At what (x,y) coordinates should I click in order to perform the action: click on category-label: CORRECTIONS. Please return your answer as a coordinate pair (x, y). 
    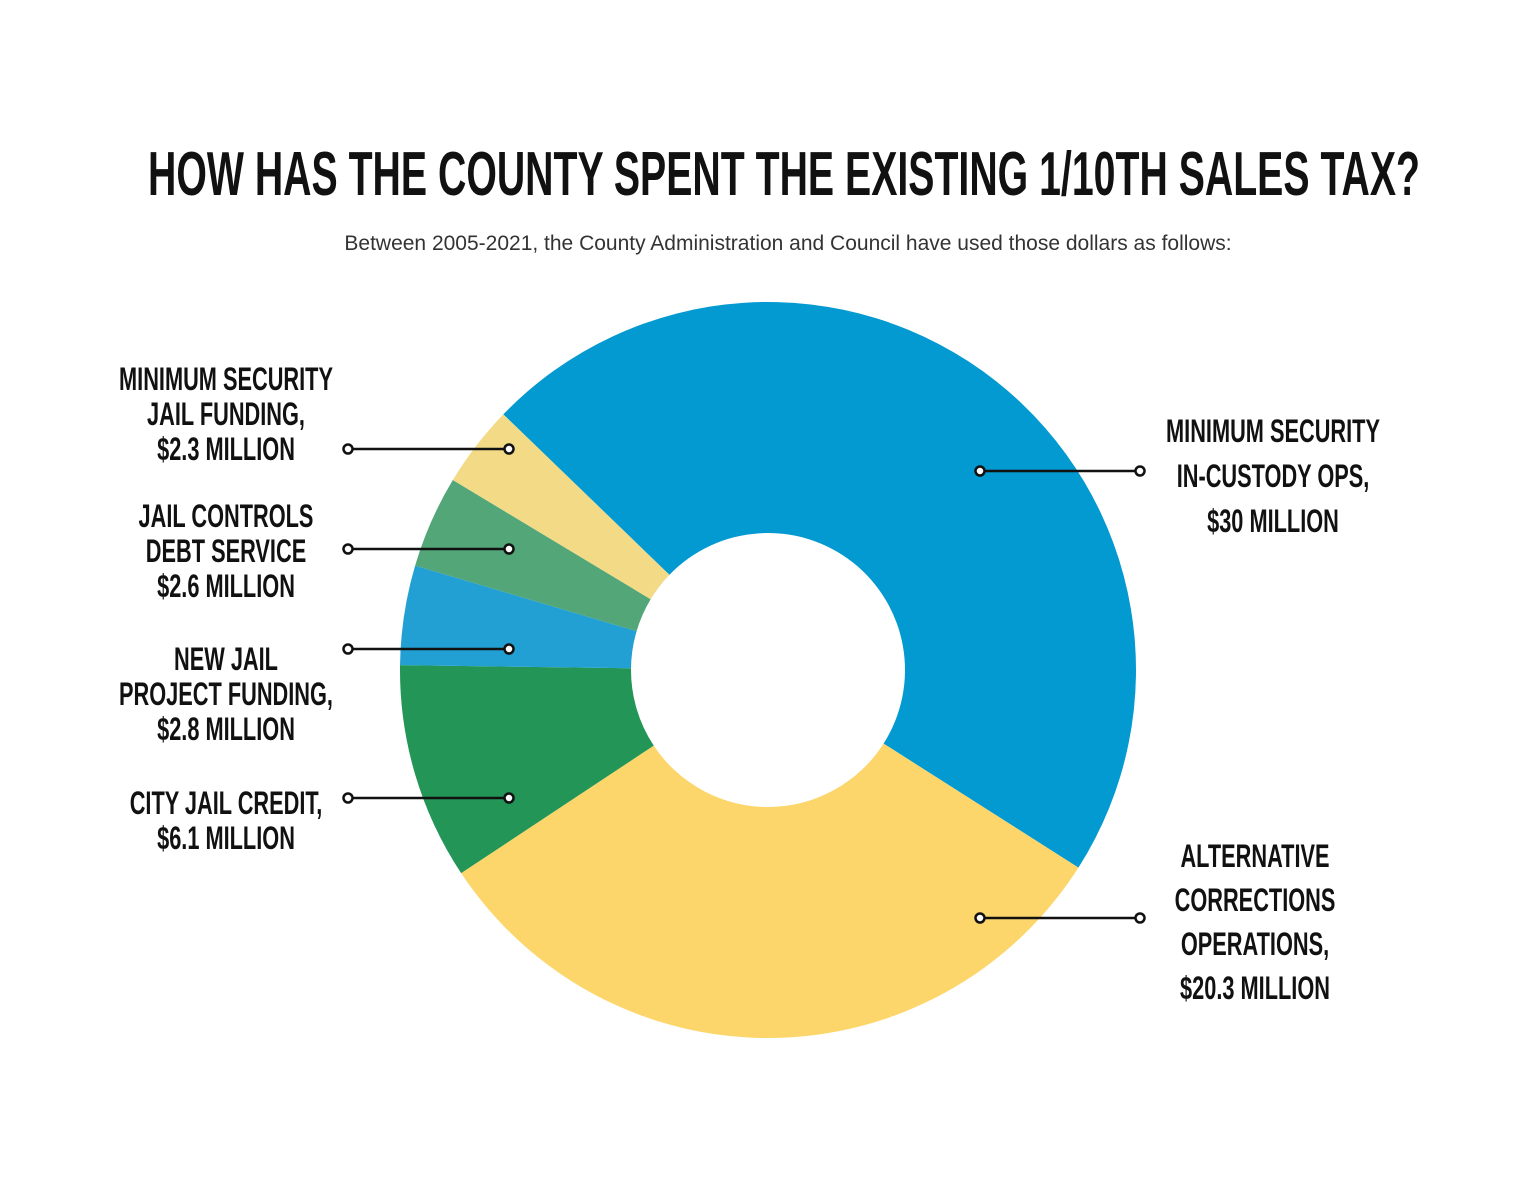
    Looking at the image, I should click on (1255, 900).